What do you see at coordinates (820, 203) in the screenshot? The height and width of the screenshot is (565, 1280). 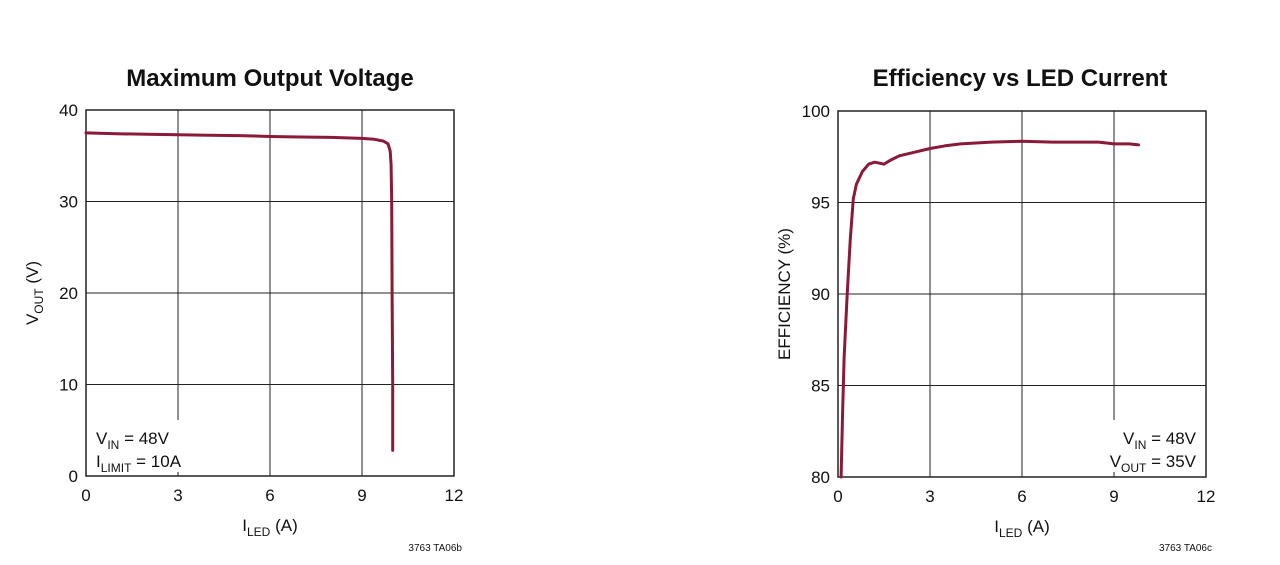 I see `y-tick-label: 95` at bounding box center [820, 203].